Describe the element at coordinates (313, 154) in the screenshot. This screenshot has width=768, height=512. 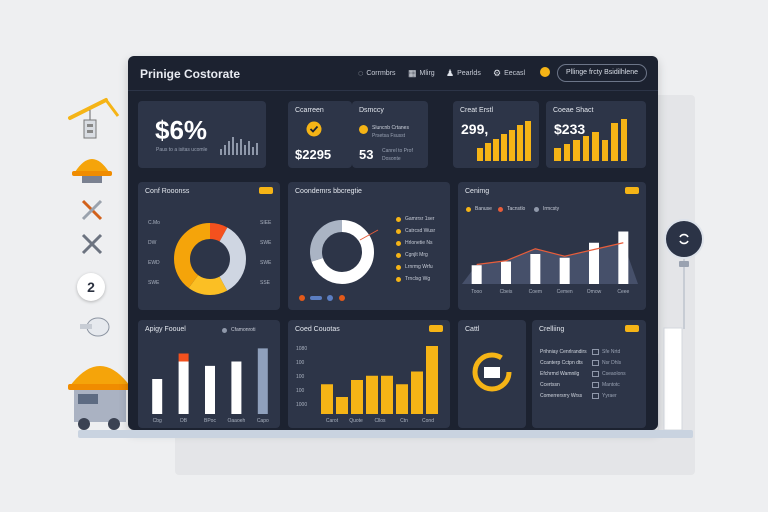
I see `kpi-value: $2295` at that location.